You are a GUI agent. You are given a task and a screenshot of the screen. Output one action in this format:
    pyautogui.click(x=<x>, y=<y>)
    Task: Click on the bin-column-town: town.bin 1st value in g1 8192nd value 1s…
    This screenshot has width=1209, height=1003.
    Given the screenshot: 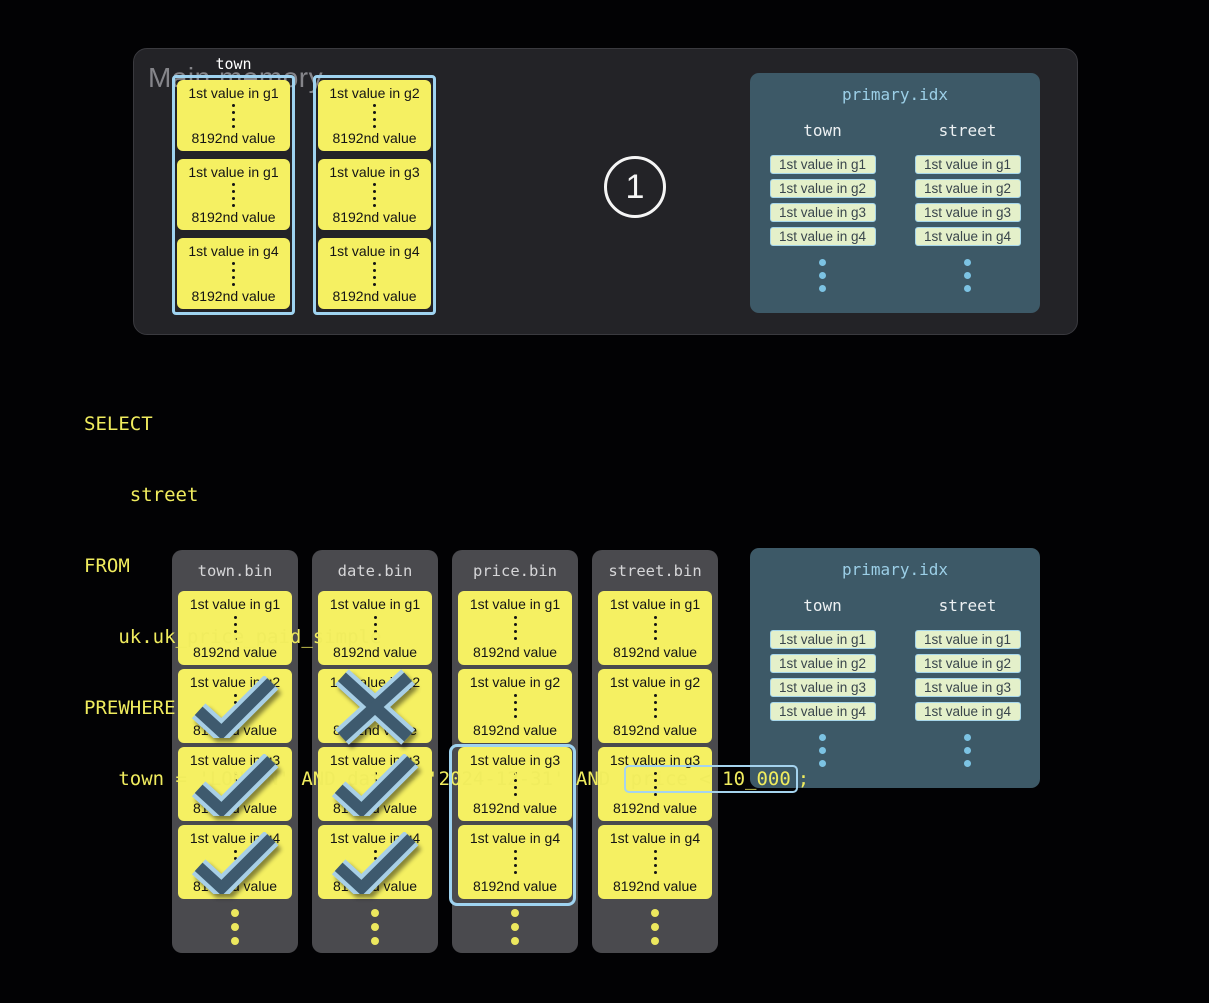 What is the action you would take?
    pyautogui.click(x=235, y=751)
    